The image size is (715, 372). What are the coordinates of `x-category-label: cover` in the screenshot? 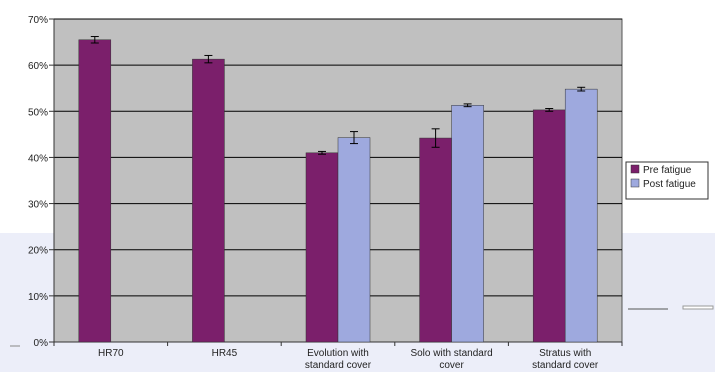 It's located at (451, 365).